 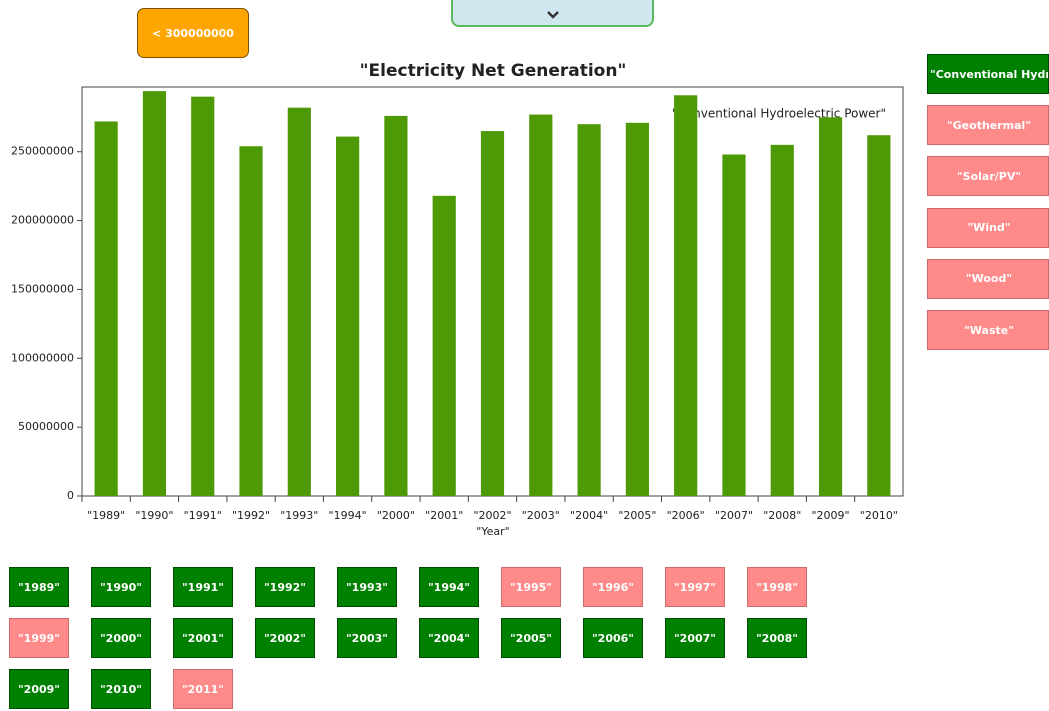 What do you see at coordinates (121, 689) in the screenshot?
I see `year-button: "2010"` at bounding box center [121, 689].